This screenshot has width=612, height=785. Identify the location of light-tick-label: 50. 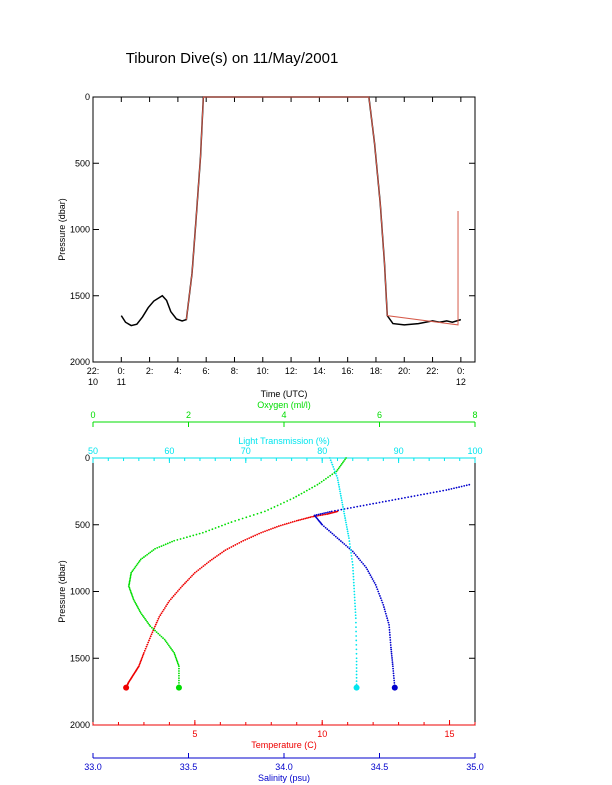
(93, 451).